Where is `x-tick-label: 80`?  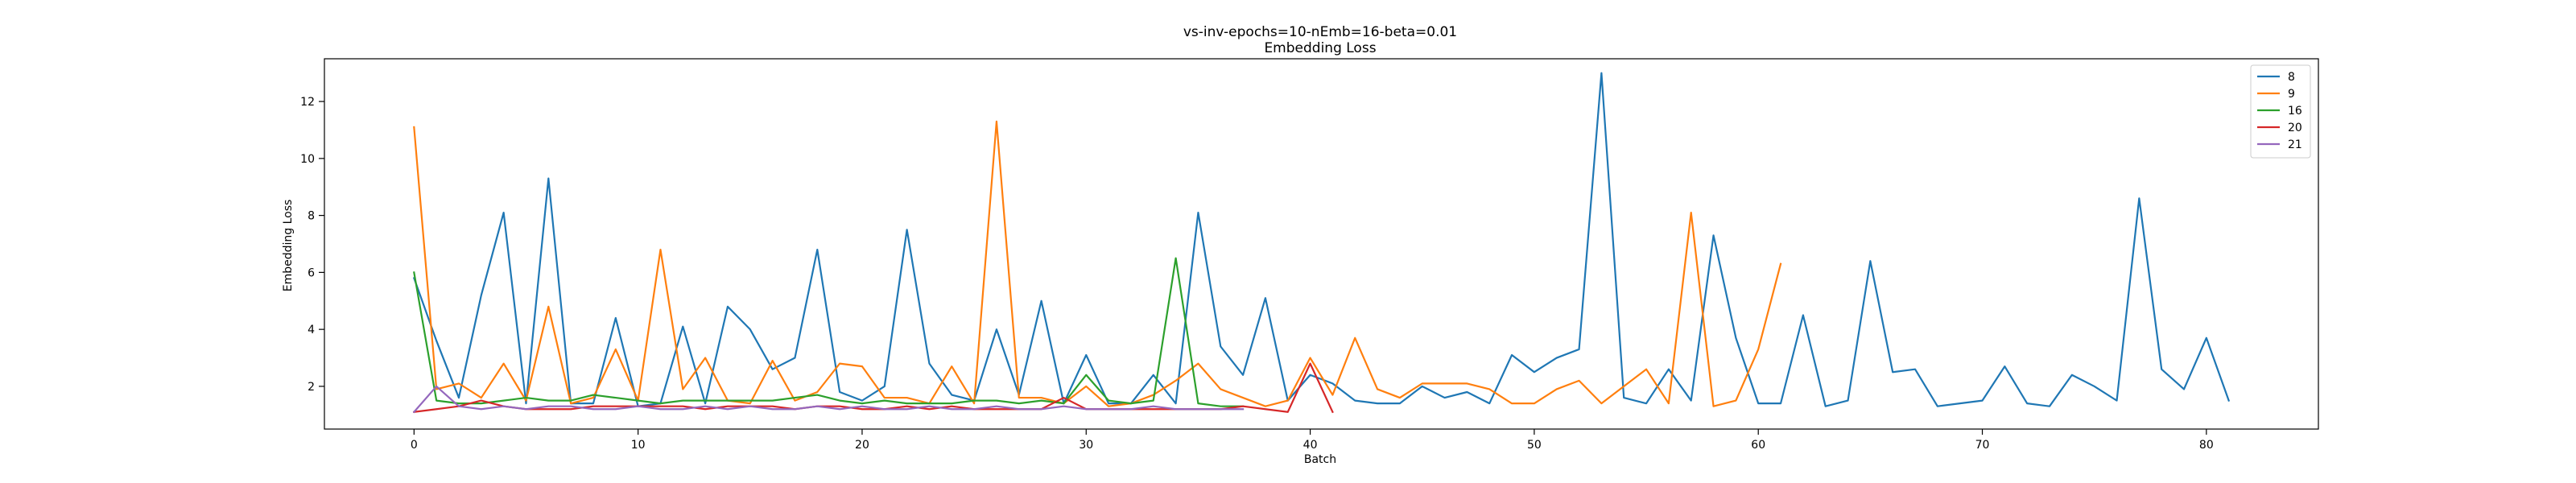 x-tick-label: 80 is located at coordinates (2206, 445).